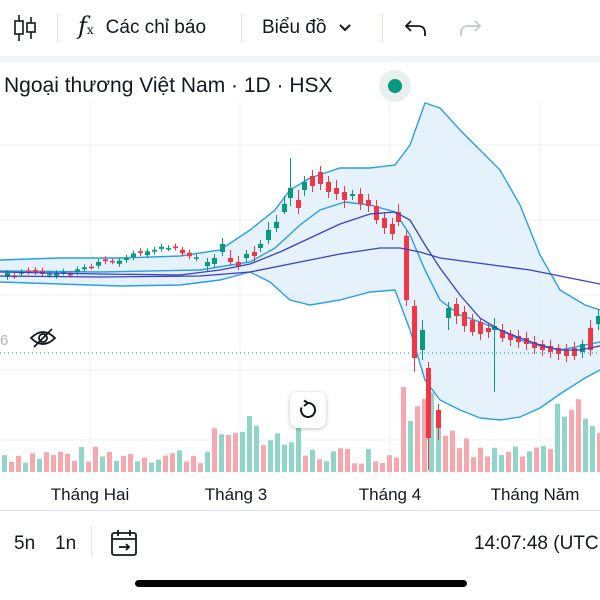 The width and height of the screenshot is (600, 600). I want to click on redo-button, so click(470, 28).